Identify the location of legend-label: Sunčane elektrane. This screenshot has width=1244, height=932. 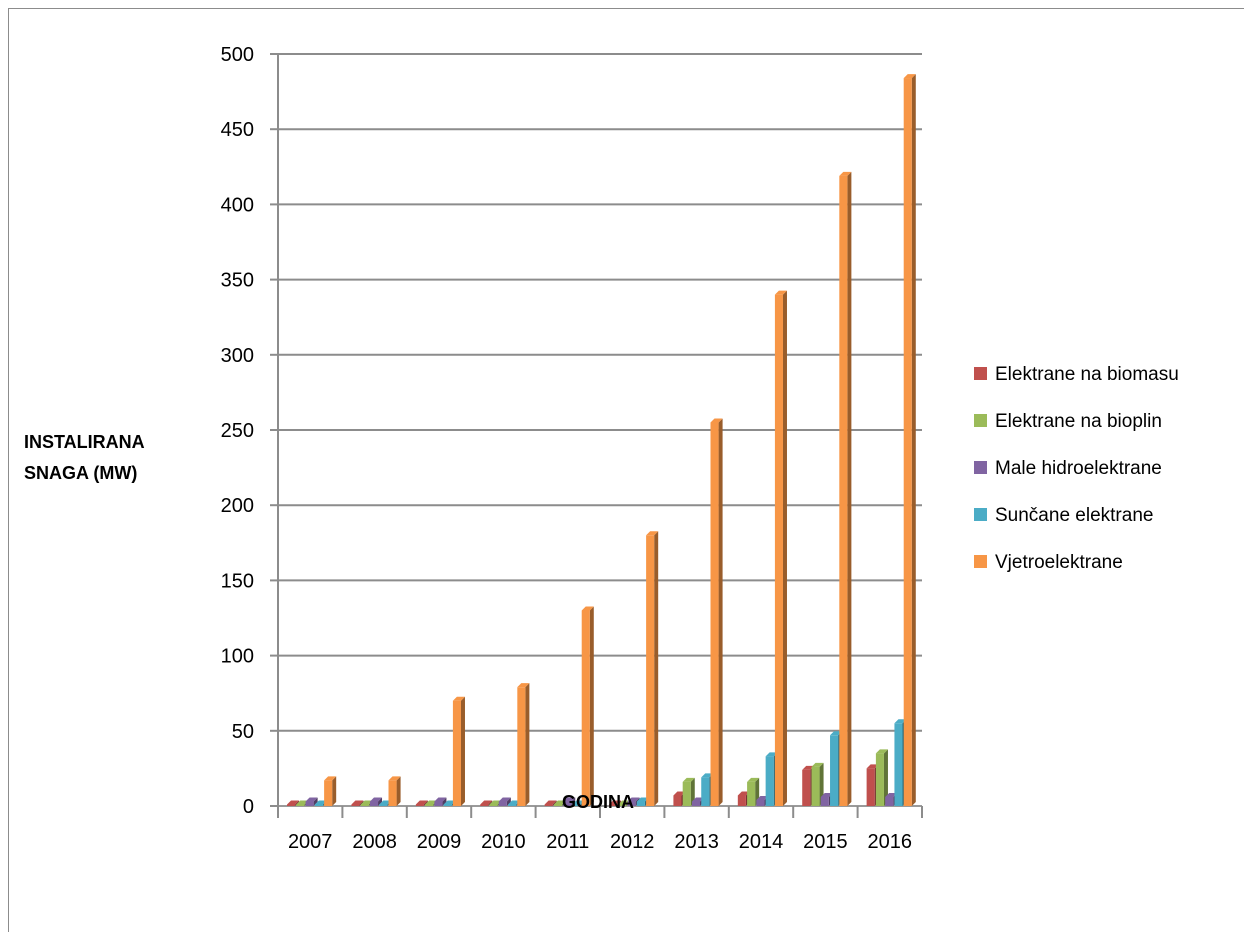
(1074, 515).